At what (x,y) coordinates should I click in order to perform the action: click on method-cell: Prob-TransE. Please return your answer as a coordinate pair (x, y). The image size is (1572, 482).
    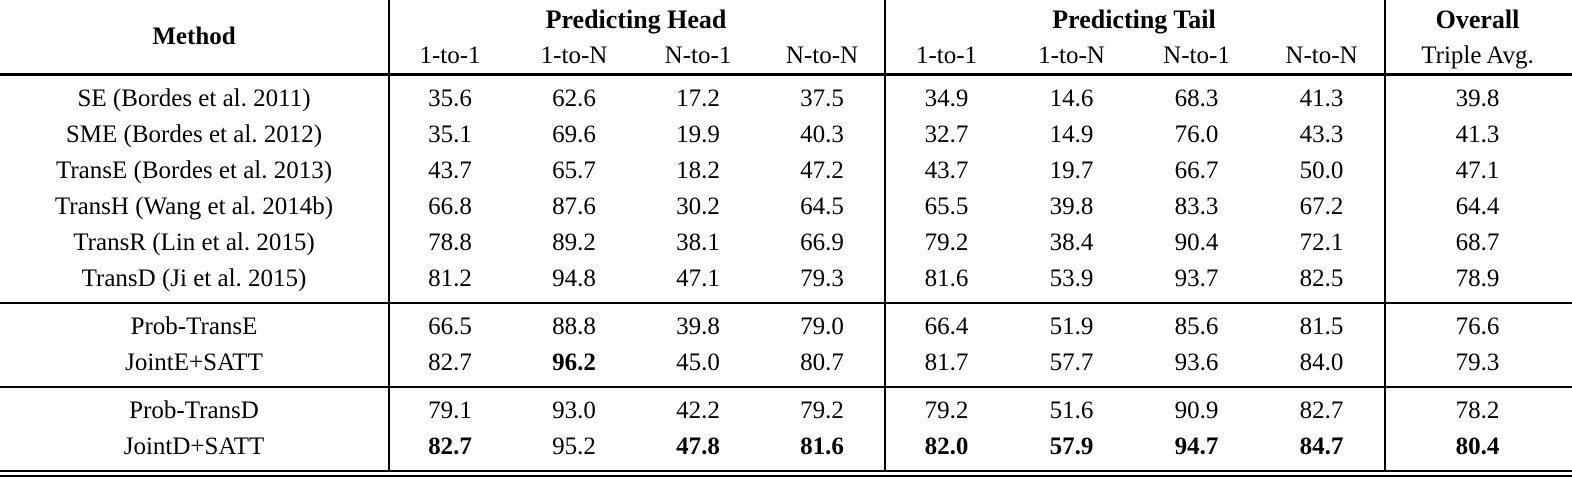
    Looking at the image, I should click on (194, 326).